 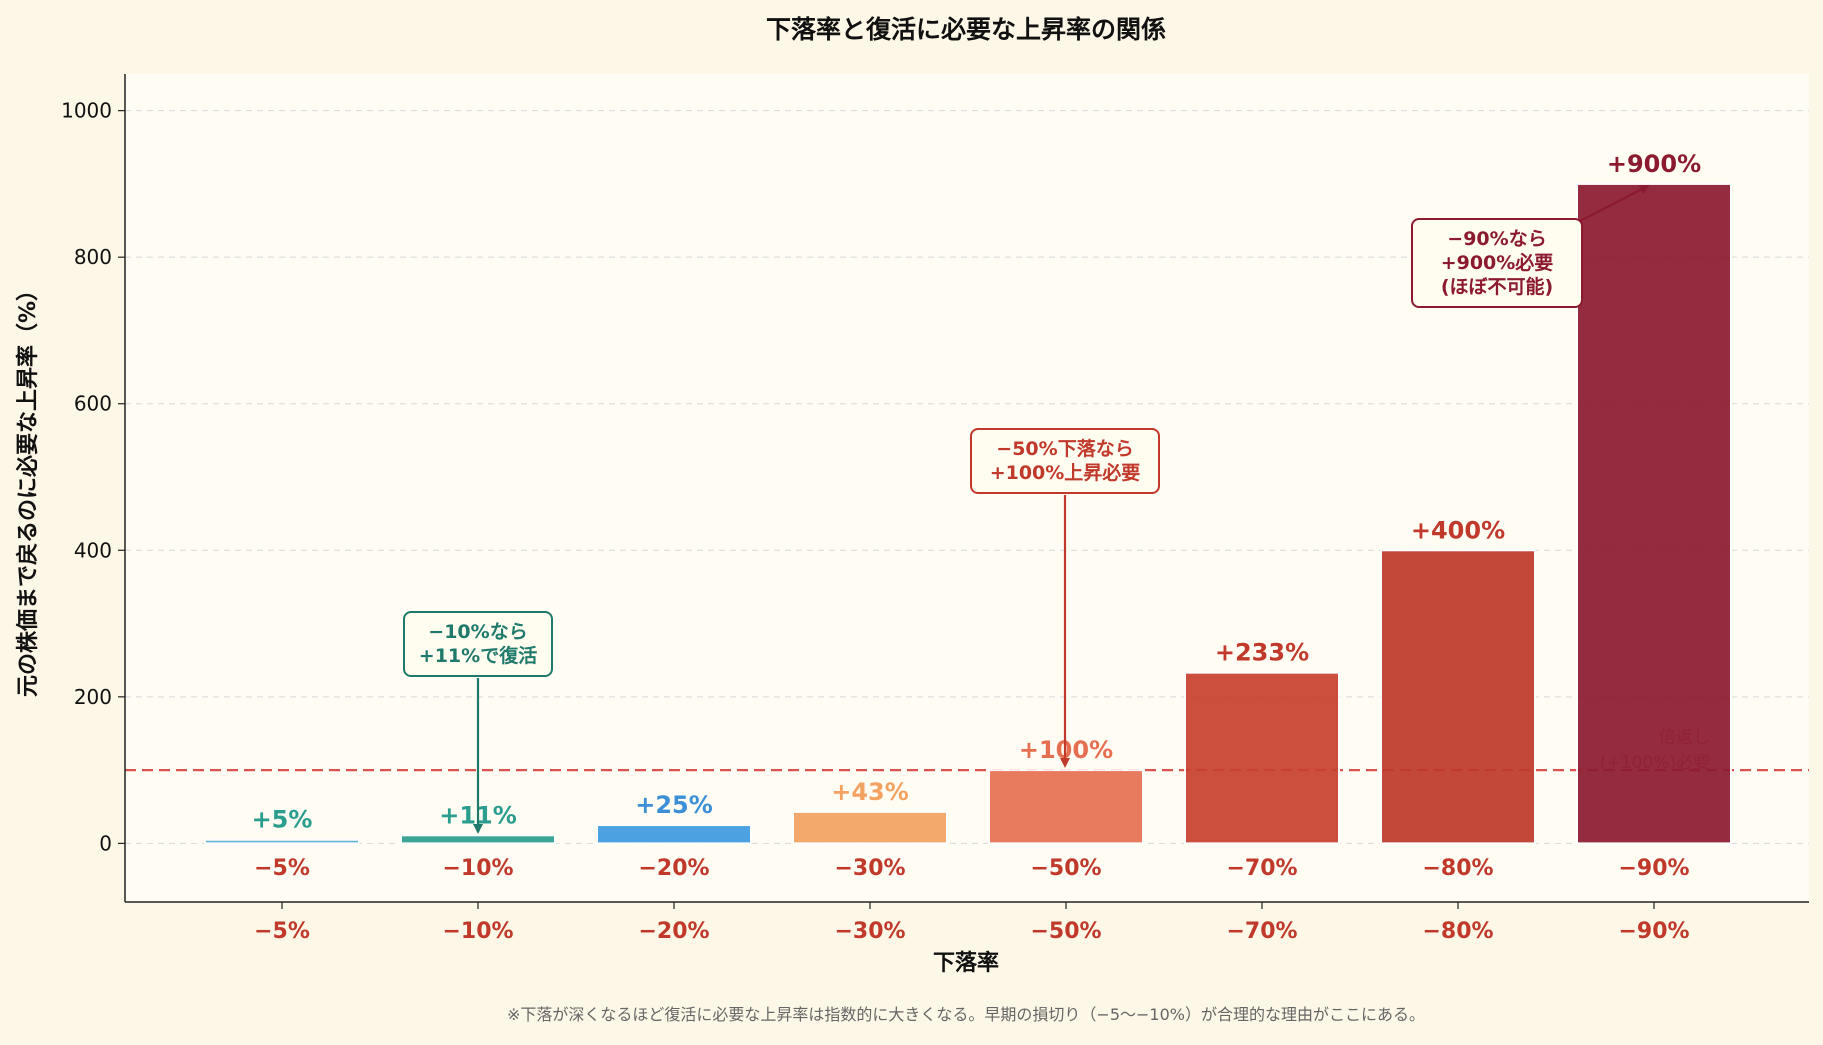 I want to click on y-axis-label: 元の株価まで戻るのに必要な上昇率（%）, so click(x=28, y=488).